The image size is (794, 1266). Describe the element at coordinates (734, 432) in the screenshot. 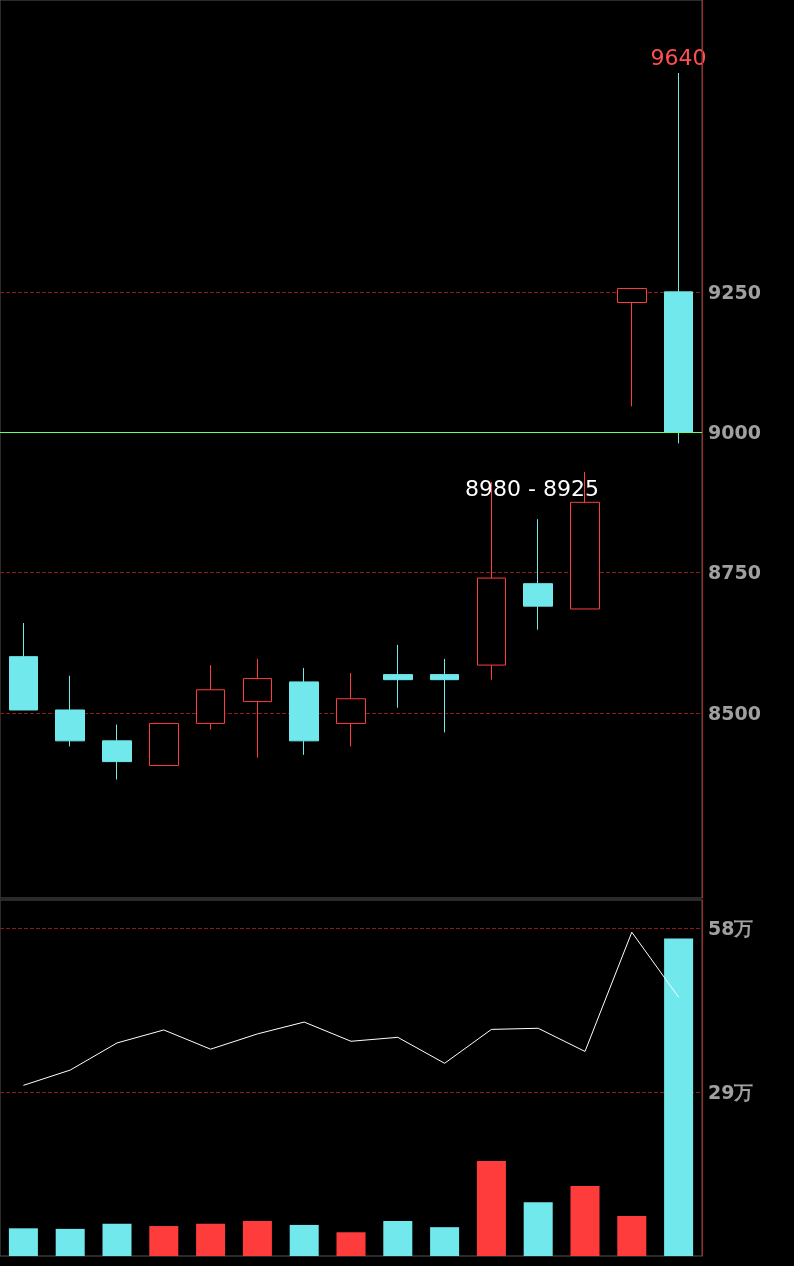

I see `y-tick-label: 9000` at that location.